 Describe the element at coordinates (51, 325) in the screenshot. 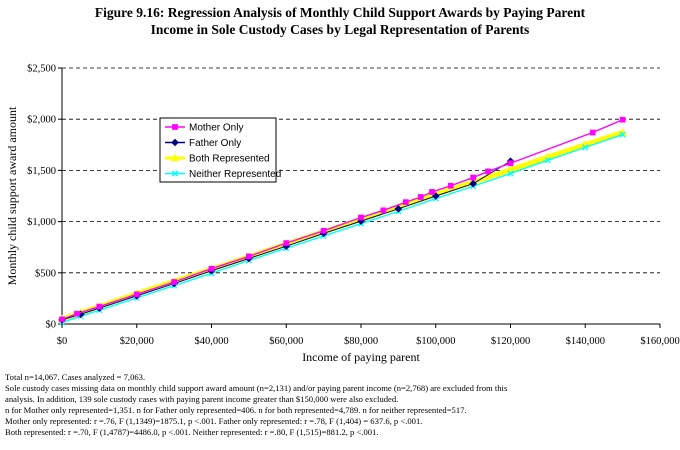

I see `y-tick-label: $0` at that location.